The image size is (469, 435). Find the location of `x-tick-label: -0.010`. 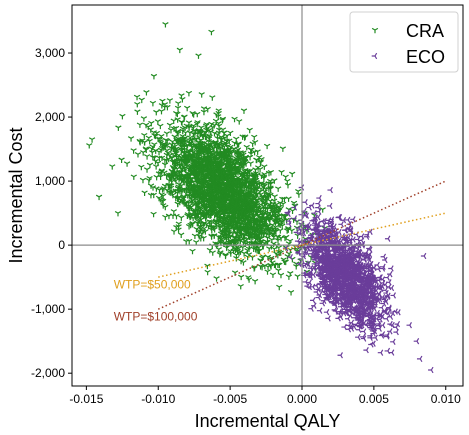

x-tick-label: -0.010 is located at coordinates (158, 399).